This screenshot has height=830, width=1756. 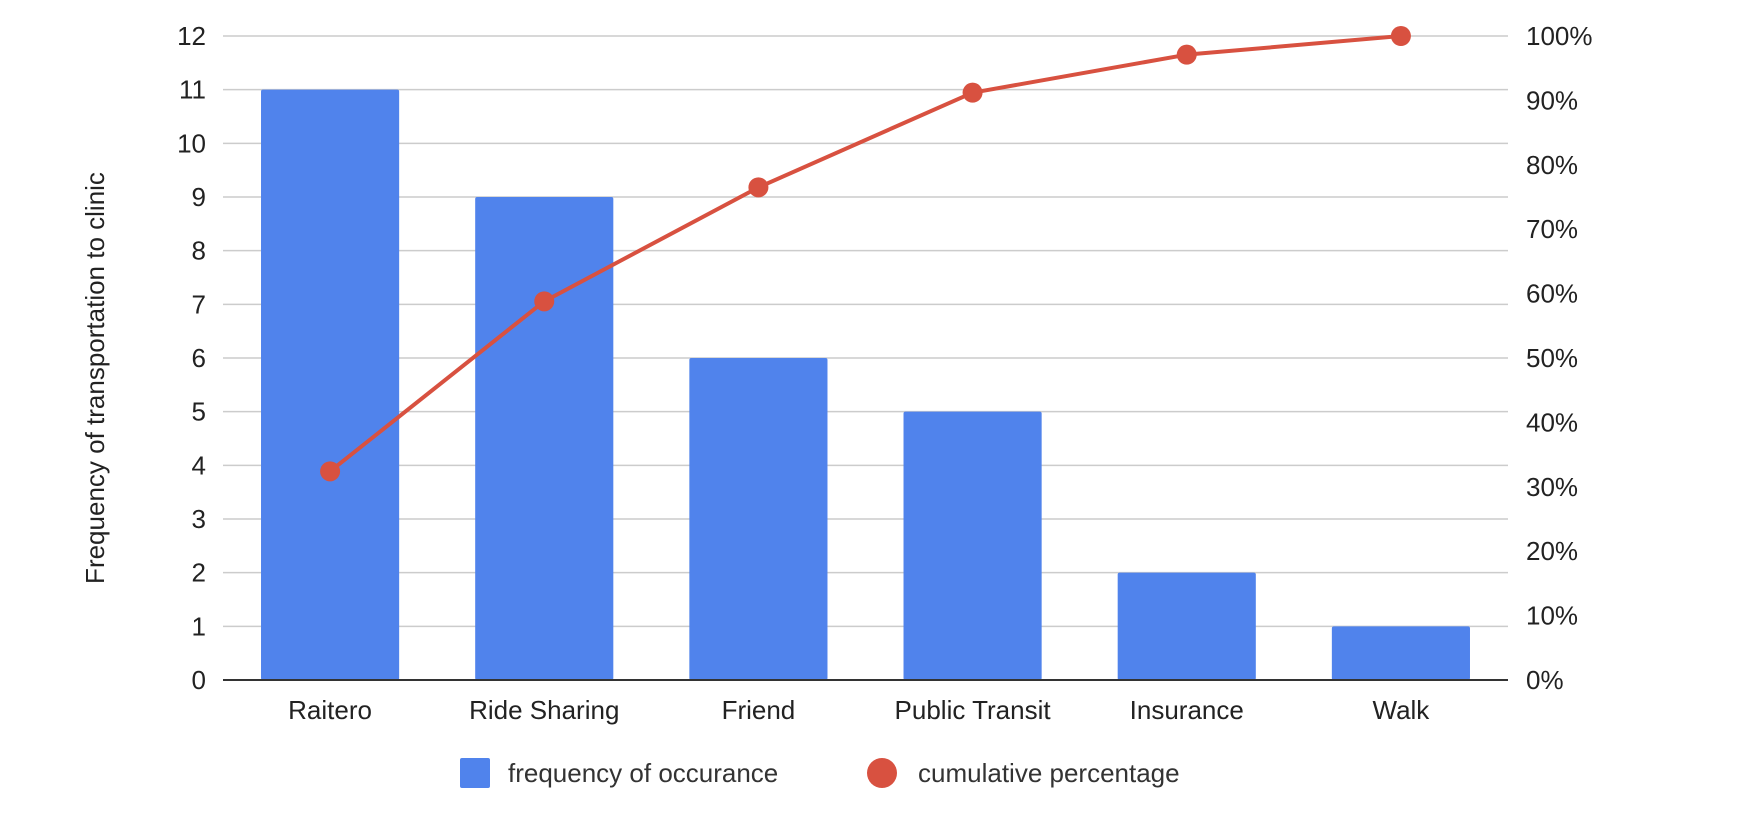 I want to click on y-tick-label: 0, so click(x=199, y=680).